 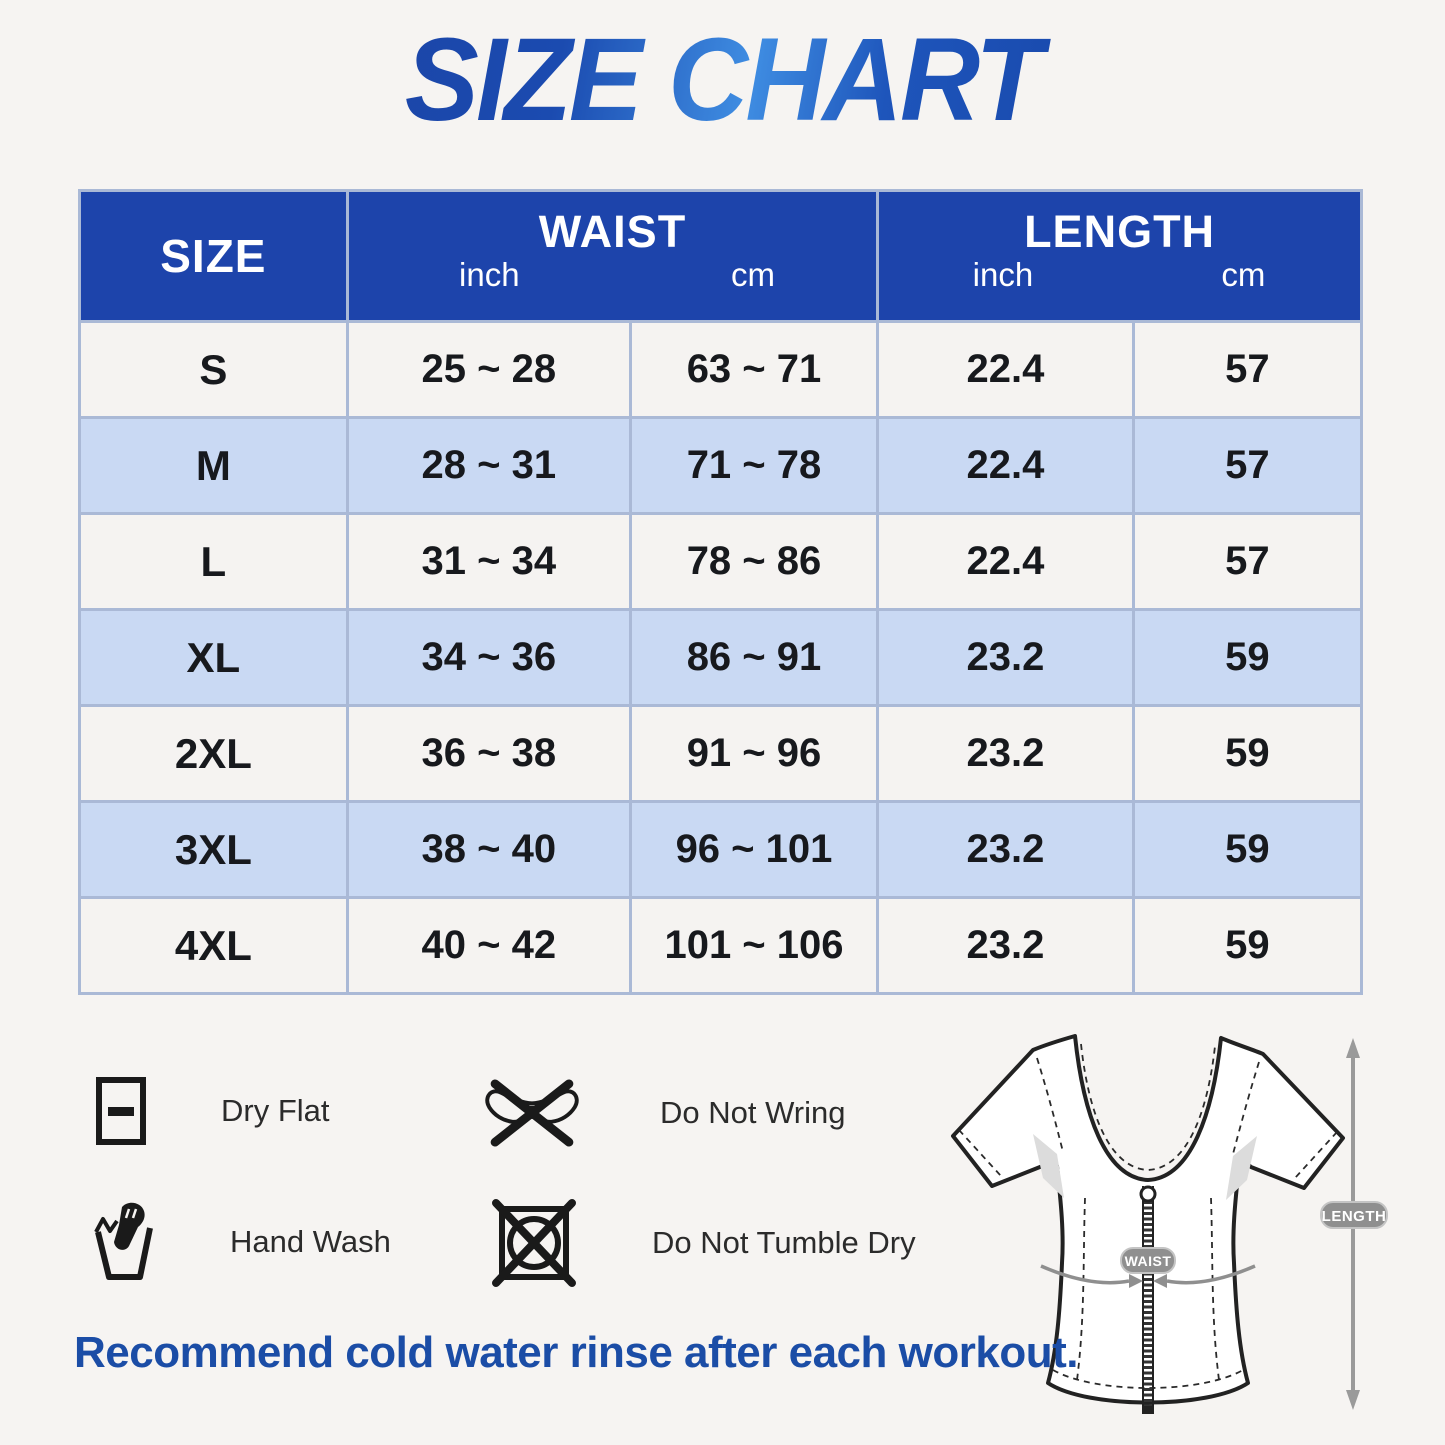 I want to click on table-cell-waist-inch: 25 ~ 28, so click(x=488, y=369).